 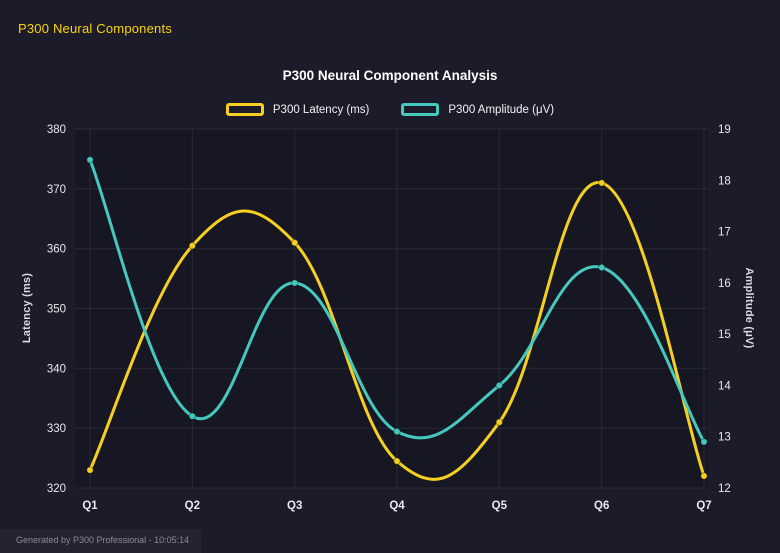 What do you see at coordinates (56, 369) in the screenshot?
I see `left-axis-tick-label: 340` at bounding box center [56, 369].